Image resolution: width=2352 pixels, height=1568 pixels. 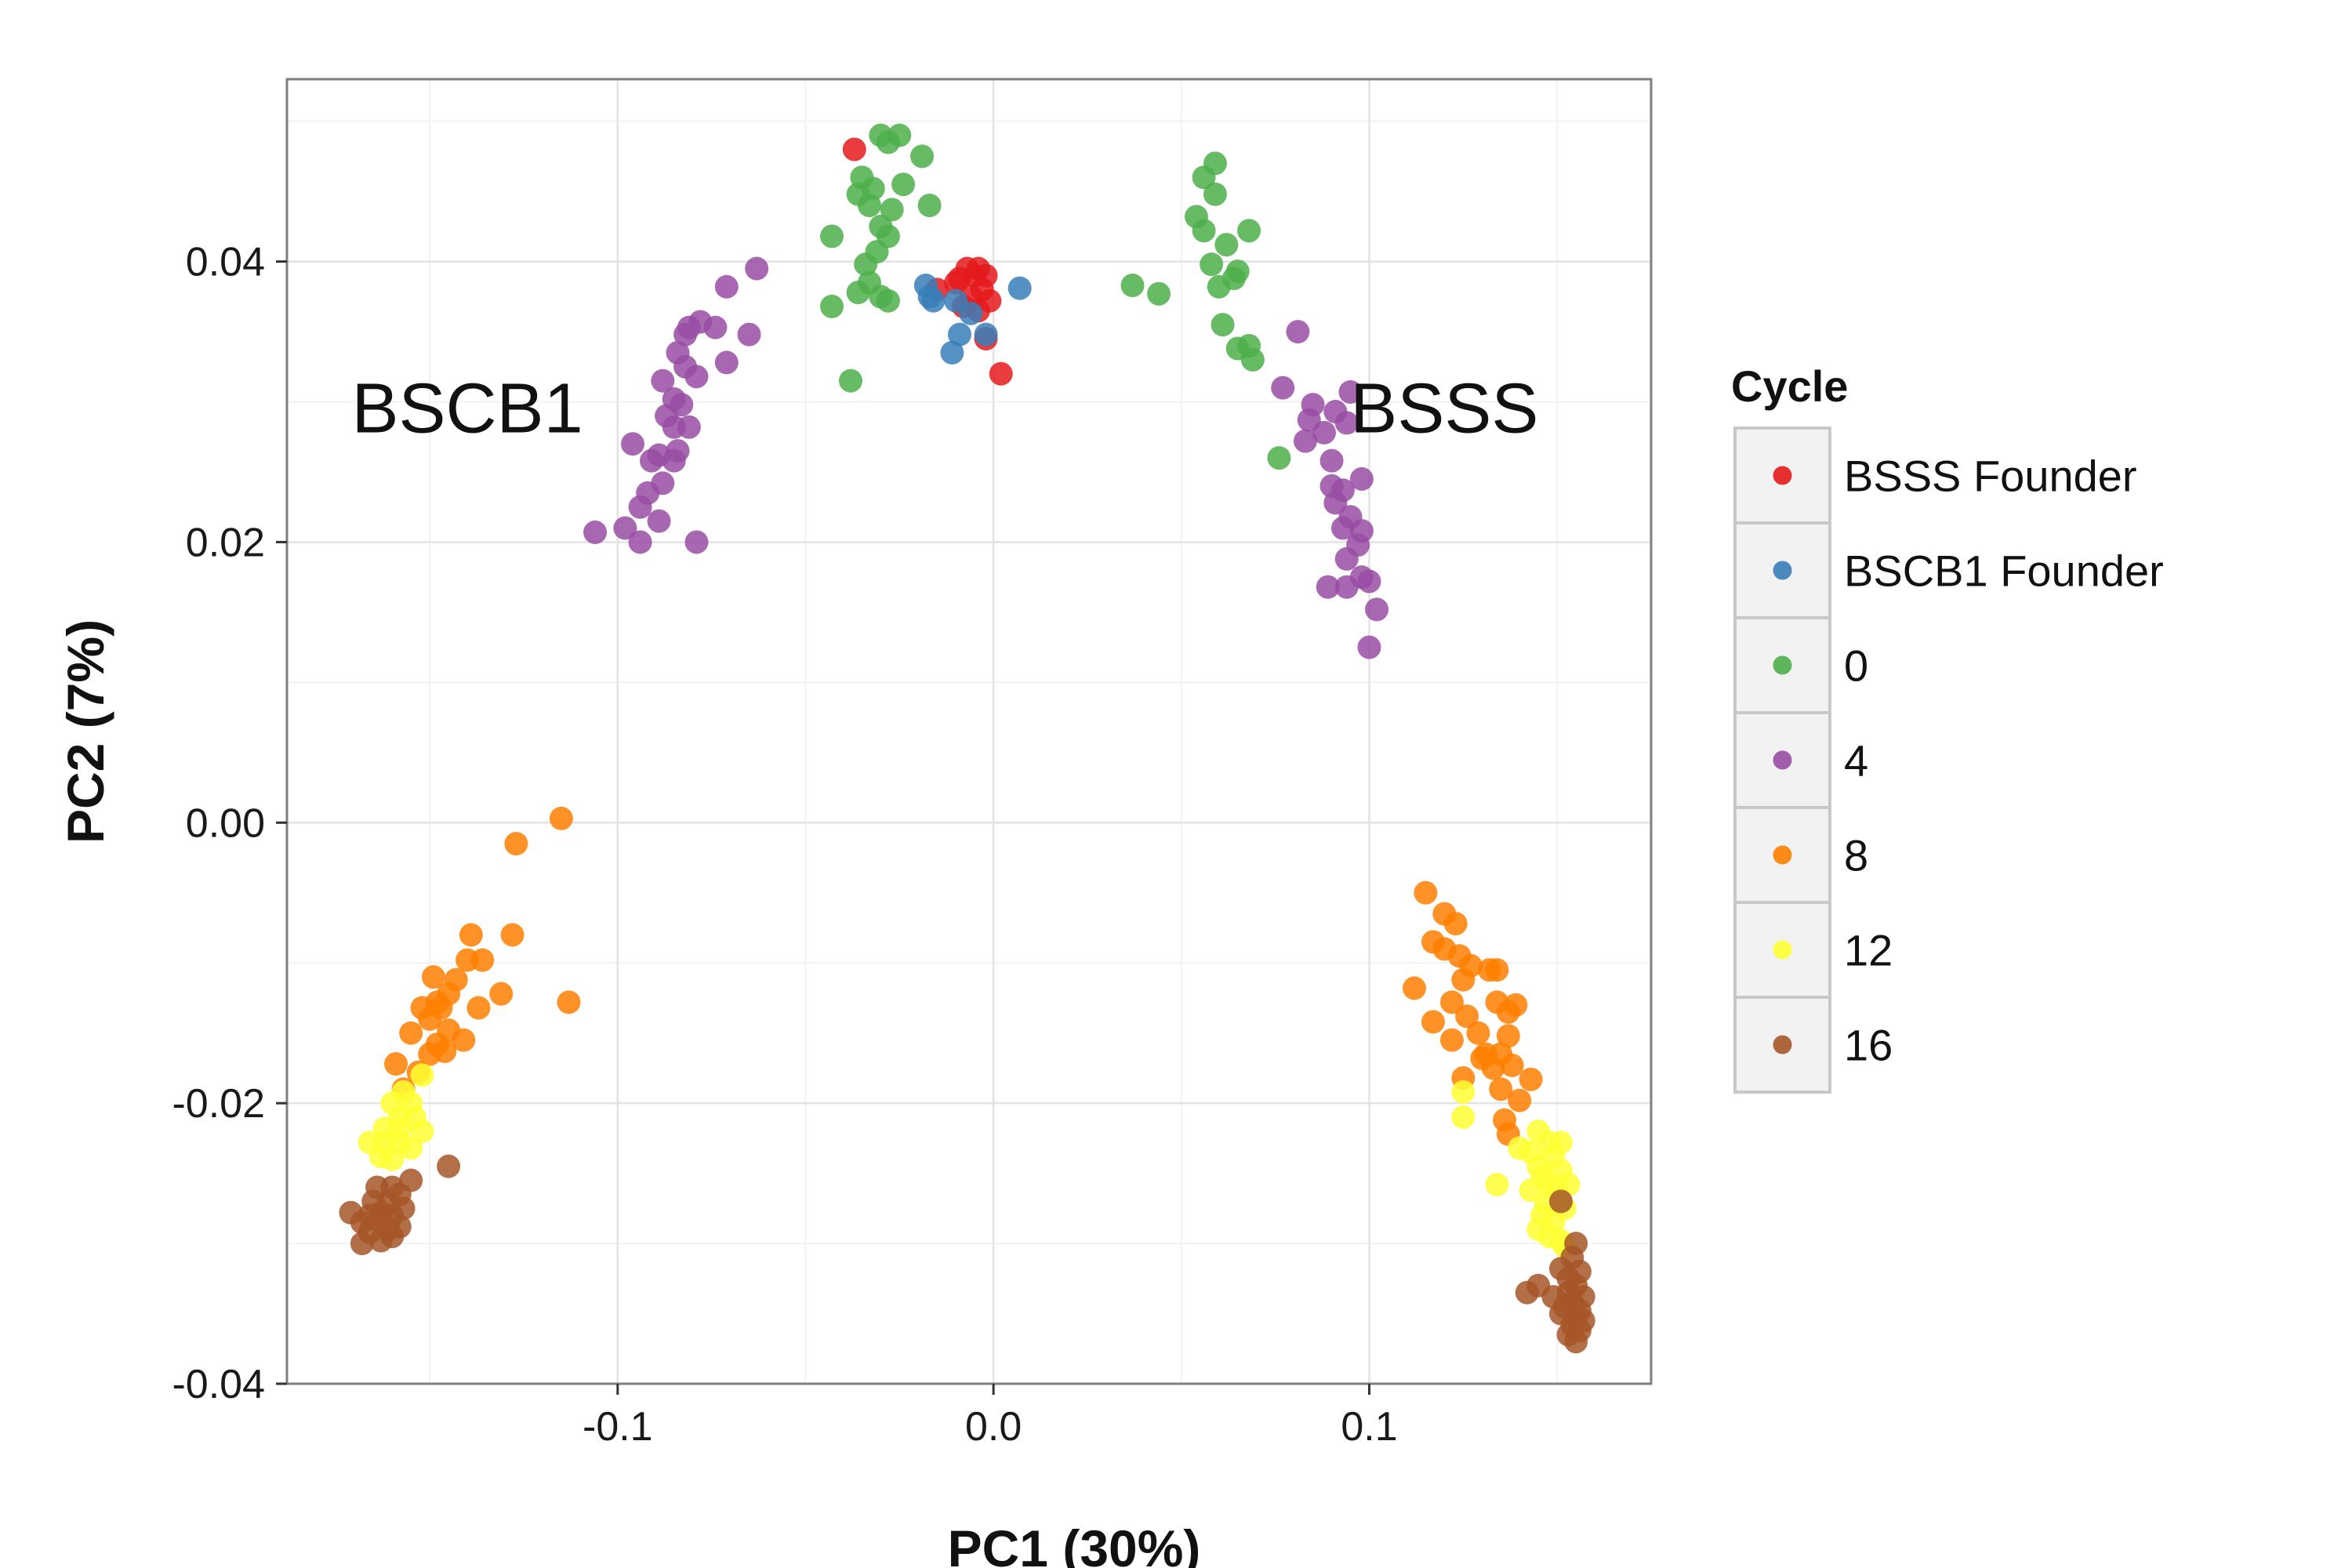 I want to click on legend-title: Cycle, so click(x=1789, y=386).